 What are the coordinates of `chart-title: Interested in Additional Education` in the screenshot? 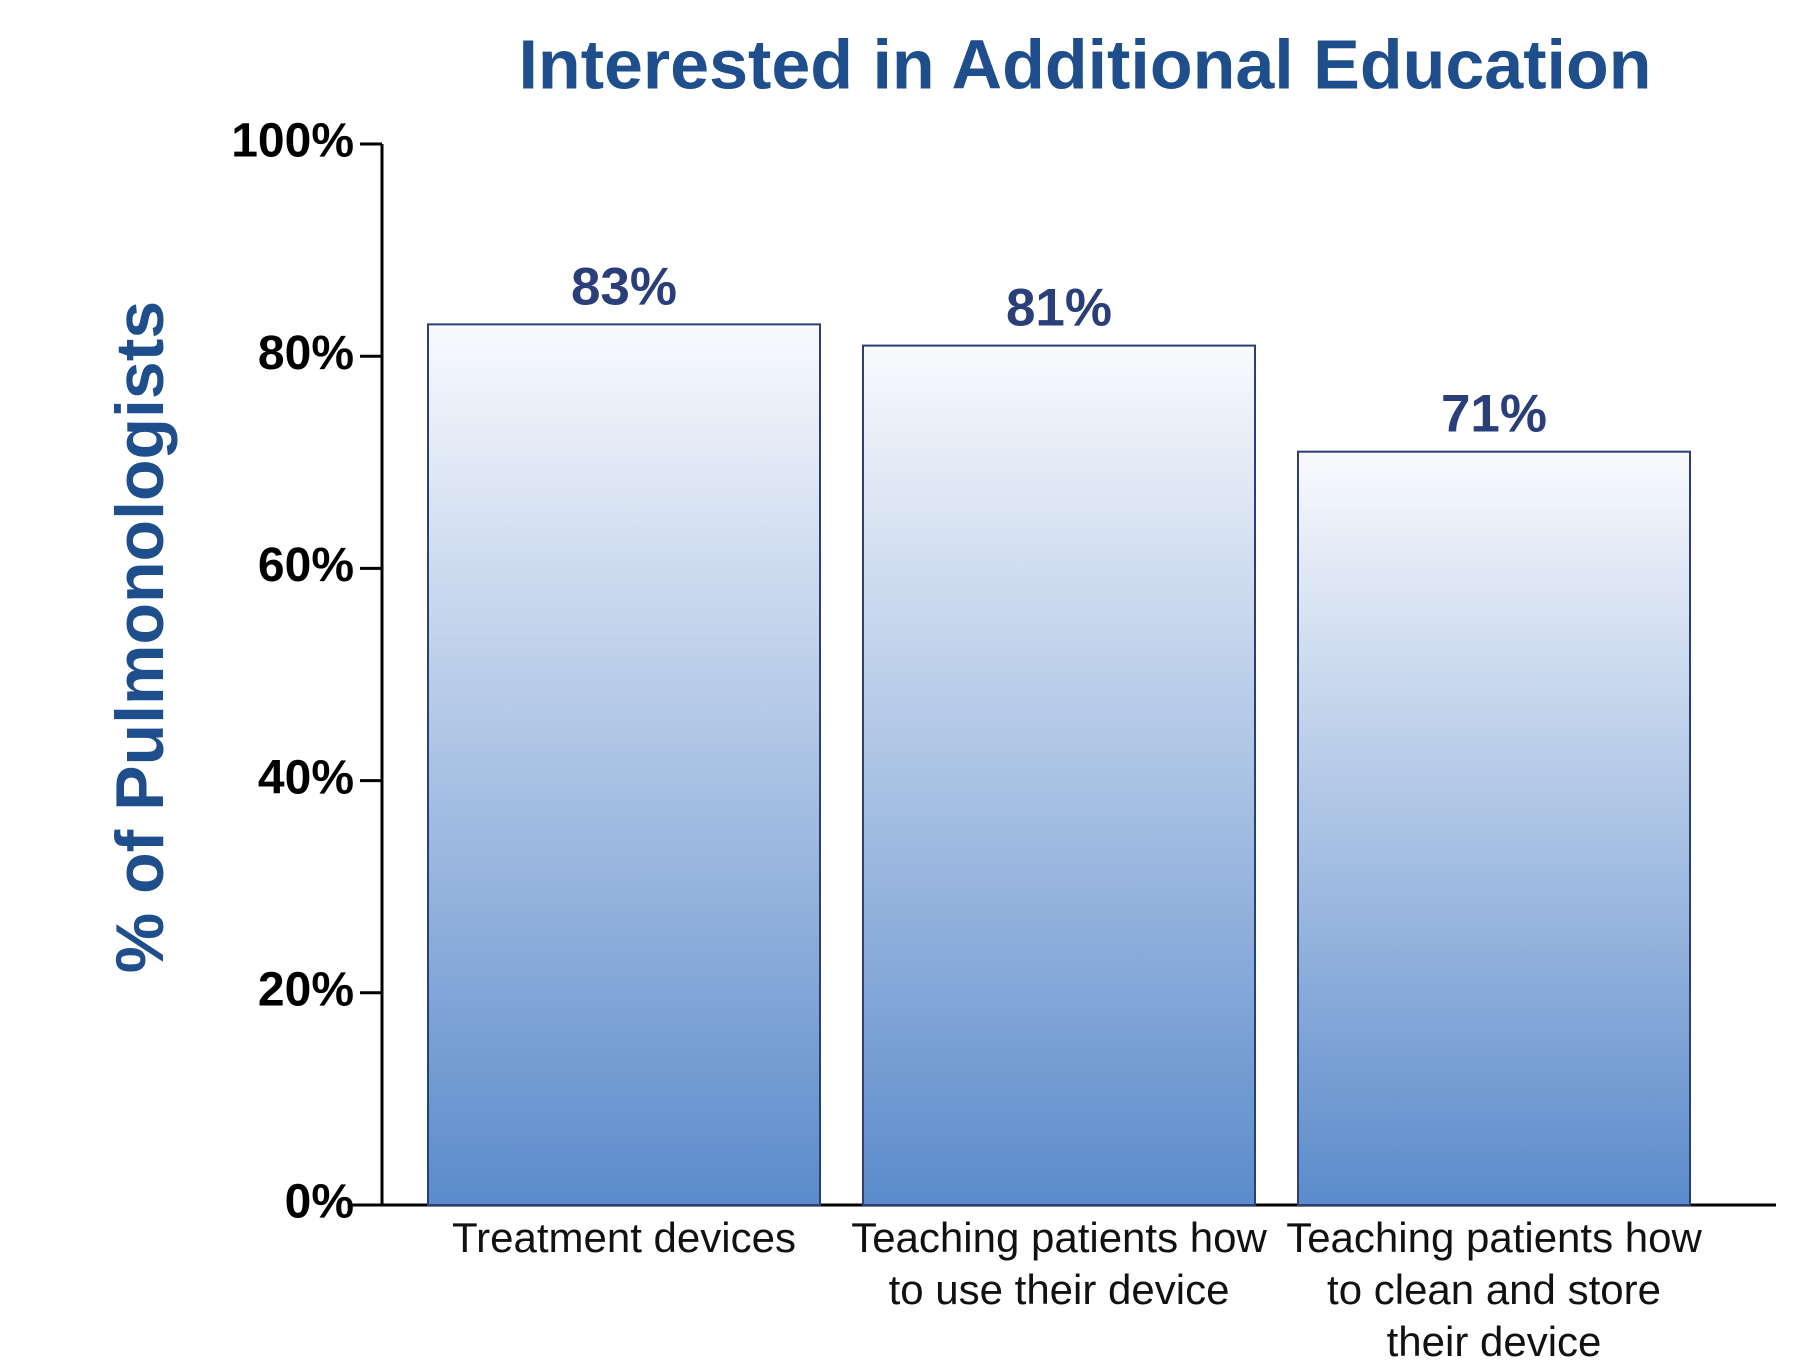 It's located at (1084, 64).